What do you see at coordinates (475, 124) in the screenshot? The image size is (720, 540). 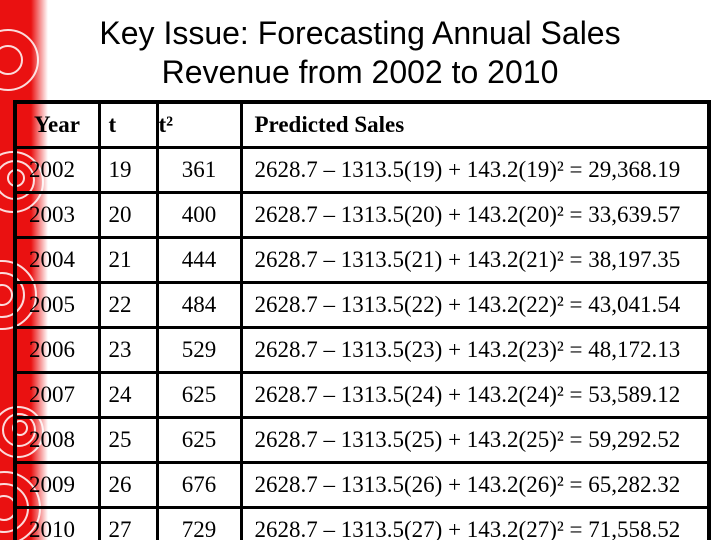 I see `header-predicted-sales: Predicted Sales` at bounding box center [475, 124].